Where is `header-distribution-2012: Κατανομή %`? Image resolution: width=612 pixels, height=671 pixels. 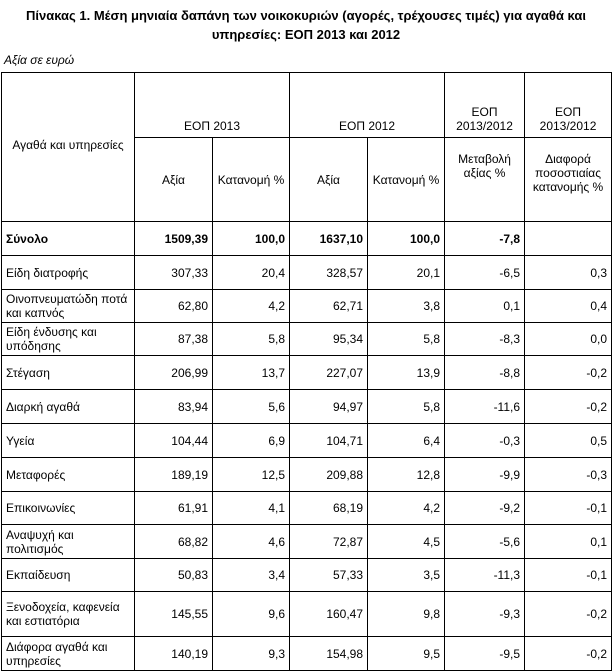
header-distribution-2012: Κατανομή % is located at coordinates (406, 179).